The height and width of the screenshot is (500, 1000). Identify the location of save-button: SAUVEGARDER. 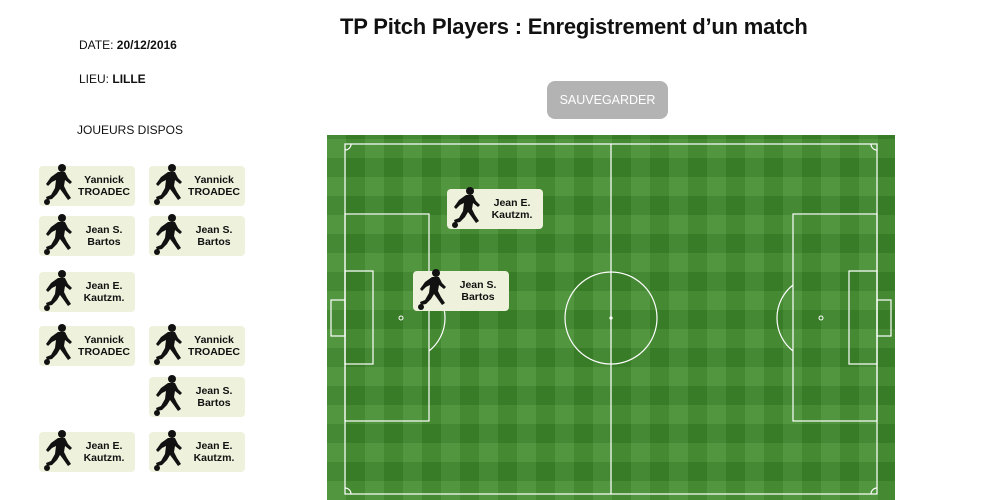
(607, 100).